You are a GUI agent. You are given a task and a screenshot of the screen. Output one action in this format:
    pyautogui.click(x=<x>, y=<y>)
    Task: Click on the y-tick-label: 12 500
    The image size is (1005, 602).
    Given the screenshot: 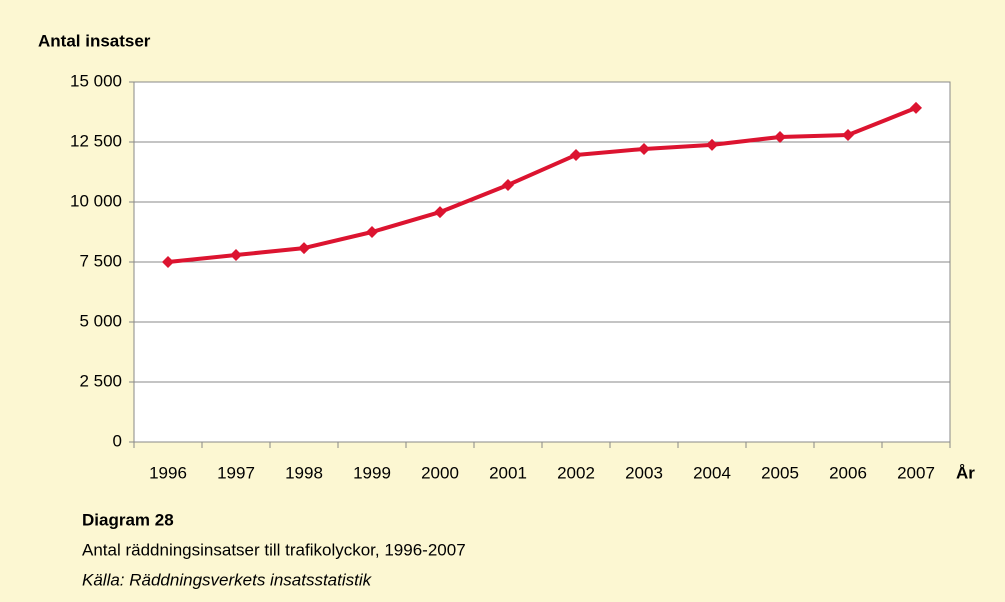 What is the action you would take?
    pyautogui.click(x=96, y=140)
    